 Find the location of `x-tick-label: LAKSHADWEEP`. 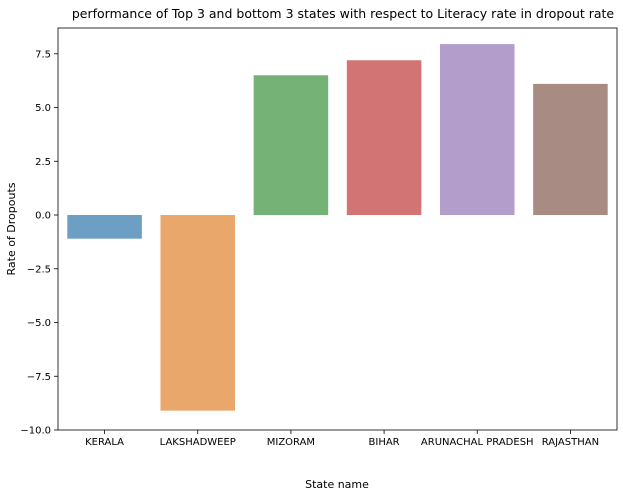

x-tick-label: LAKSHADWEEP is located at coordinates (198, 442).